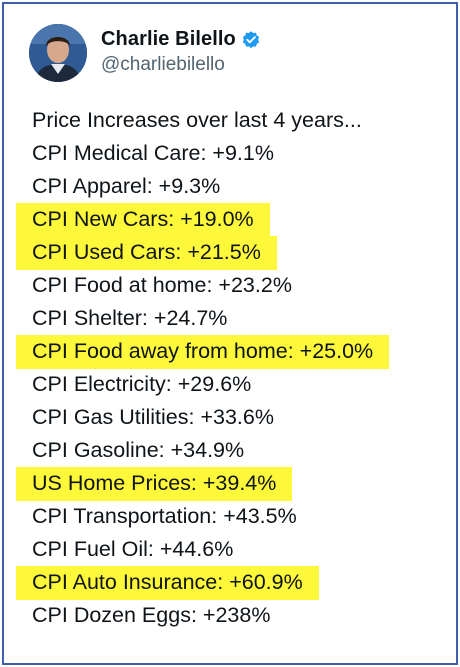 This screenshot has width=460, height=667. What do you see at coordinates (153, 153) in the screenshot?
I see `tweet-line-text: CPI Medical Care: +9.1%` at bounding box center [153, 153].